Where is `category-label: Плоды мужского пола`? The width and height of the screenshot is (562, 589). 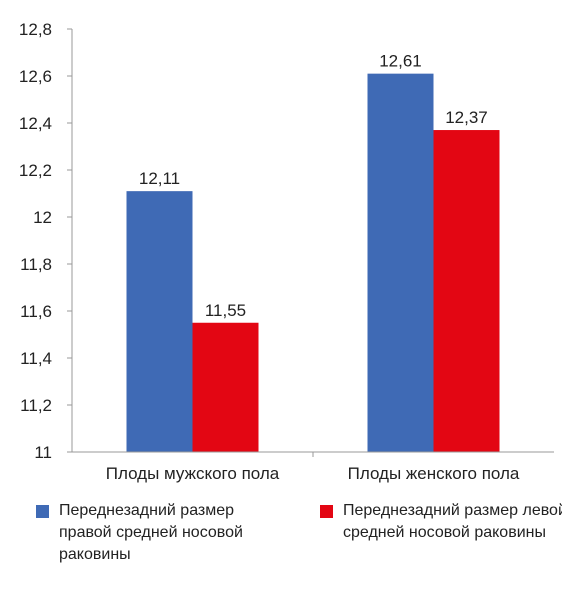 category-label: Плоды мужского пола is located at coordinates (193, 473).